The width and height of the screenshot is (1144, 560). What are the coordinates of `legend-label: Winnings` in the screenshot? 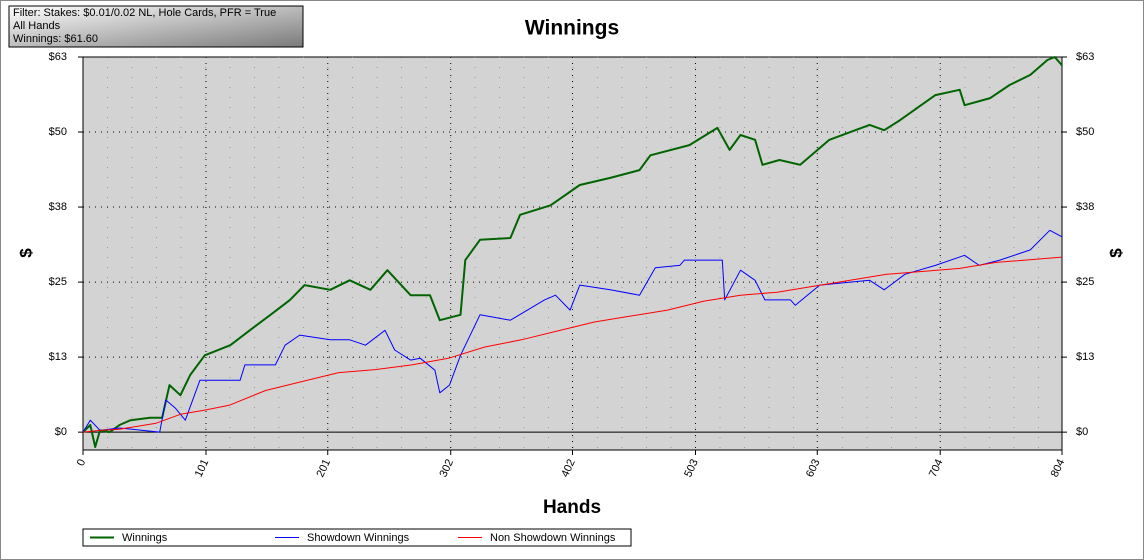 It's located at (145, 538).